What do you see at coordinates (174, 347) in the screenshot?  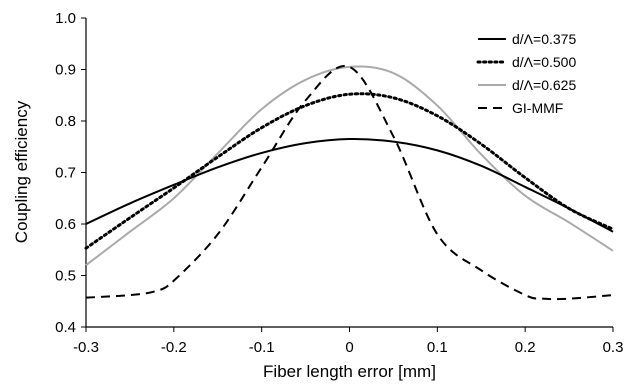 I see `x-tick-label: -0.2` at bounding box center [174, 347].